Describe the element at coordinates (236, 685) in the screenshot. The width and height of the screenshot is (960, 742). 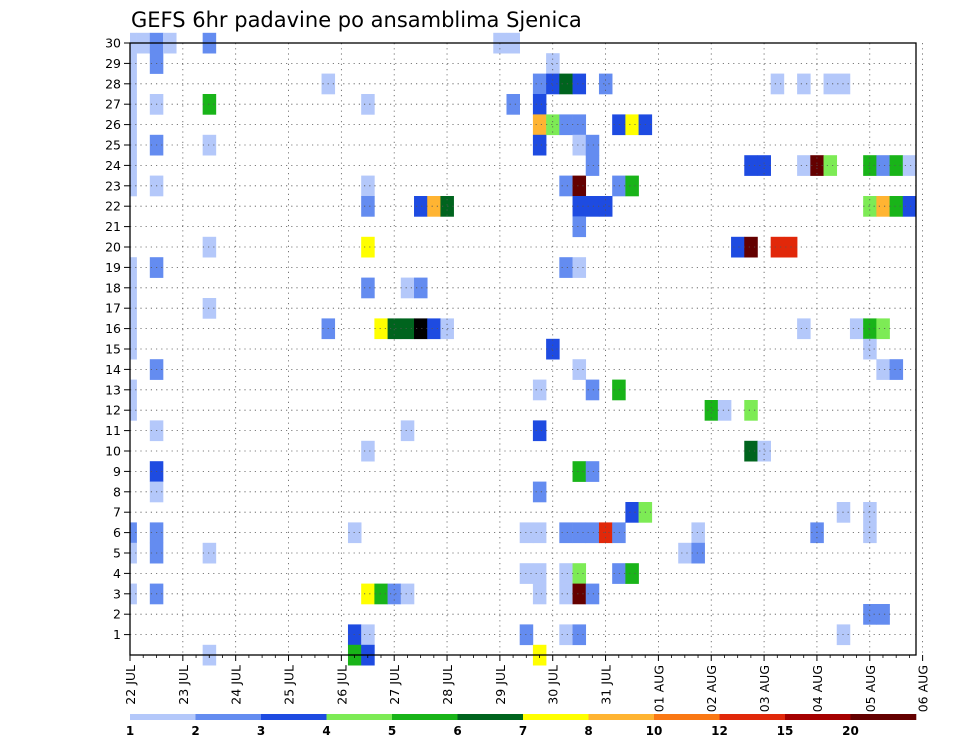
I see `x-tick-label: 24 JUL` at that location.